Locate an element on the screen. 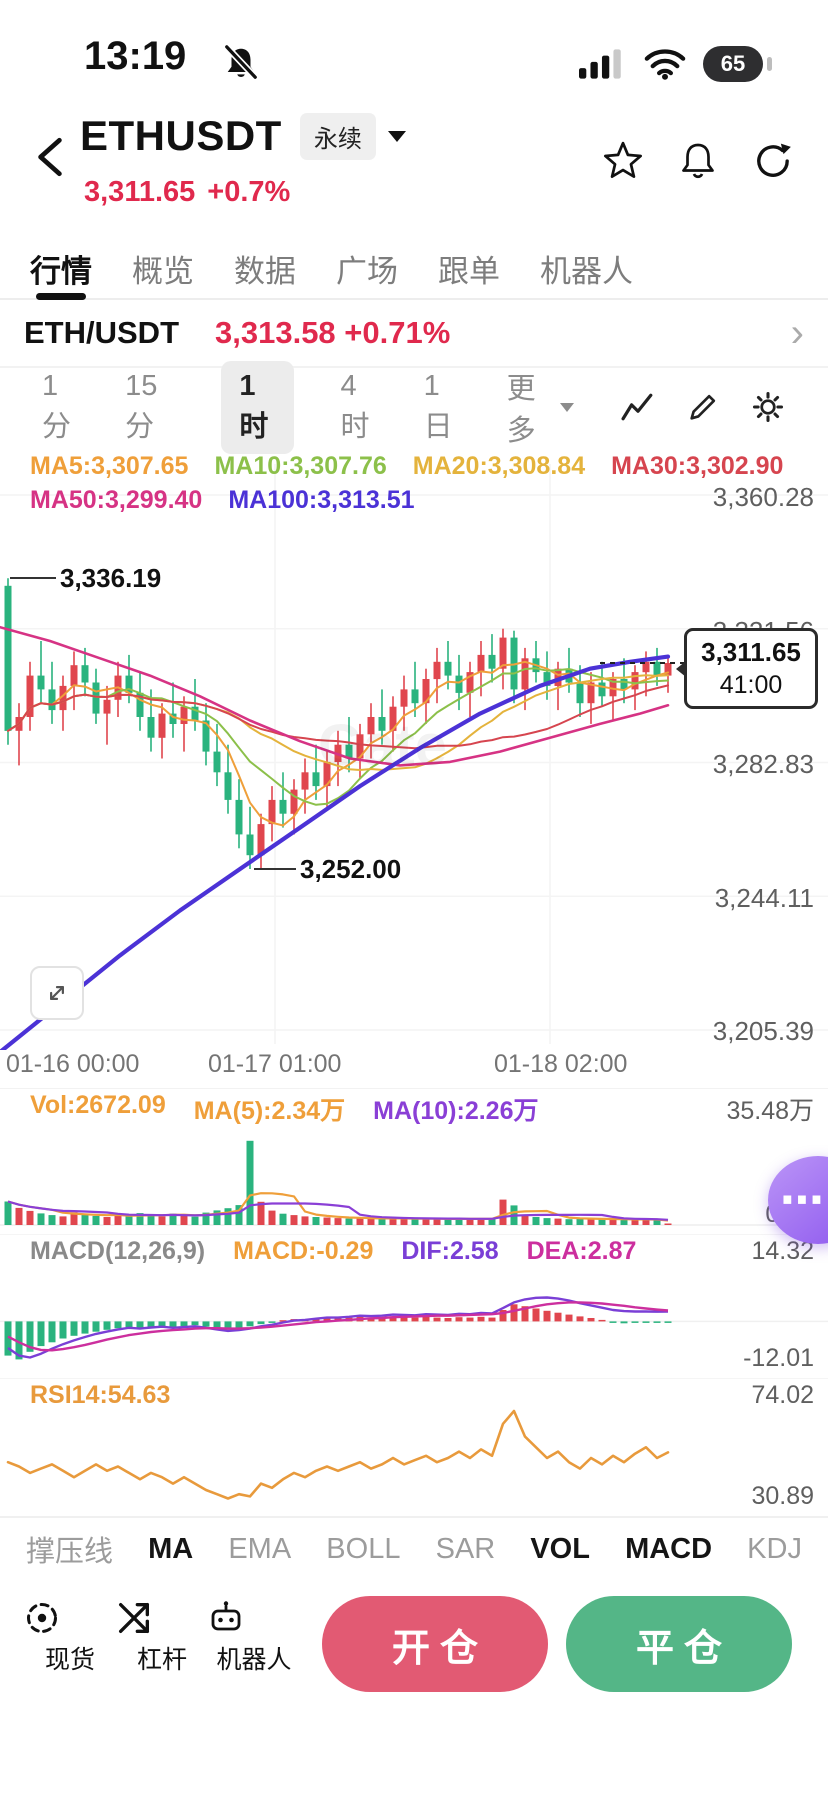 The image size is (828, 1796). ma50-label: MA50:3,299.40 is located at coordinates (116, 500).